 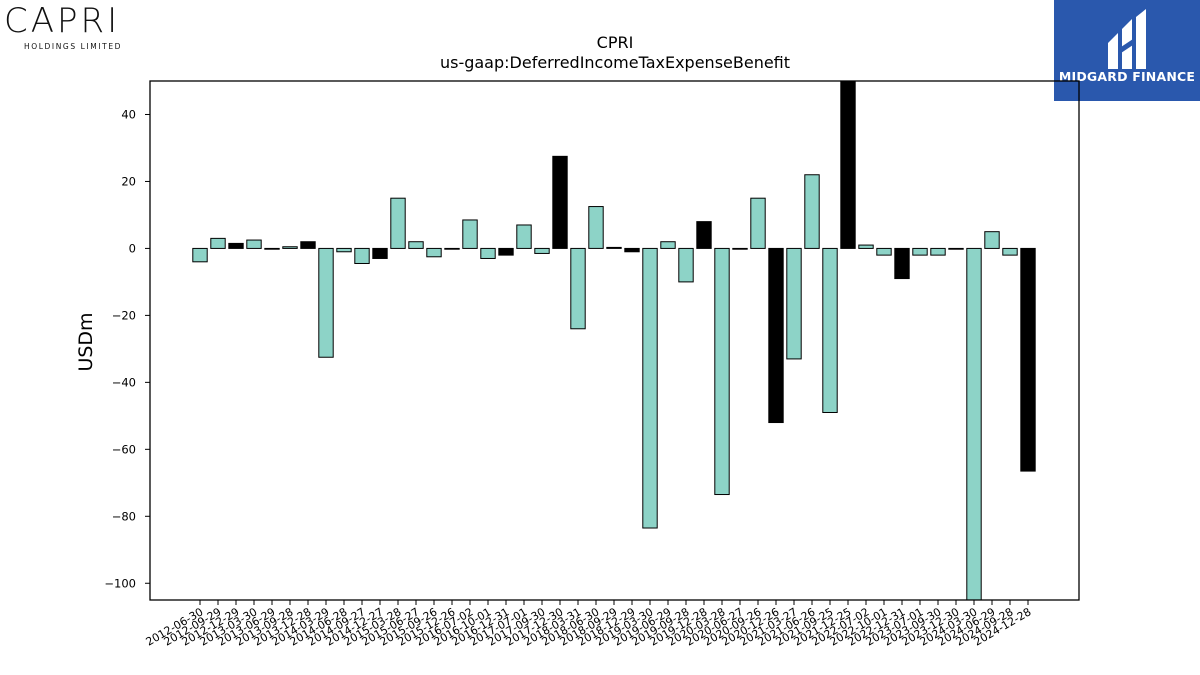 What do you see at coordinates (128, 181) in the screenshot?
I see `y-tick-label: 20` at bounding box center [128, 181].